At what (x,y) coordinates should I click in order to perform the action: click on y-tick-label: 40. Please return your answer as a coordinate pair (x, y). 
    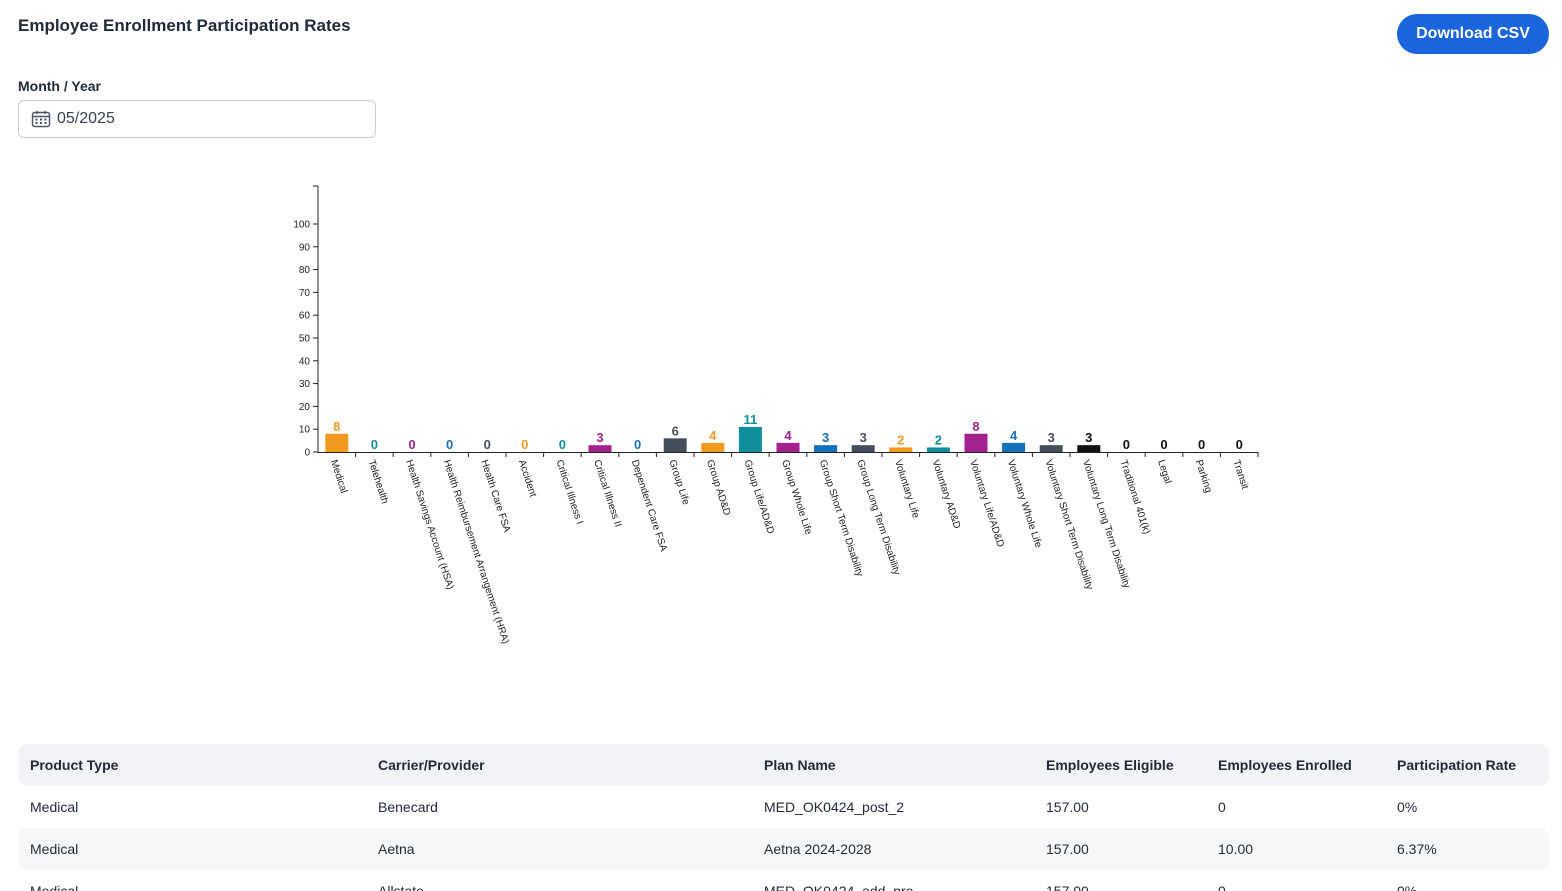
    Looking at the image, I should click on (305, 361).